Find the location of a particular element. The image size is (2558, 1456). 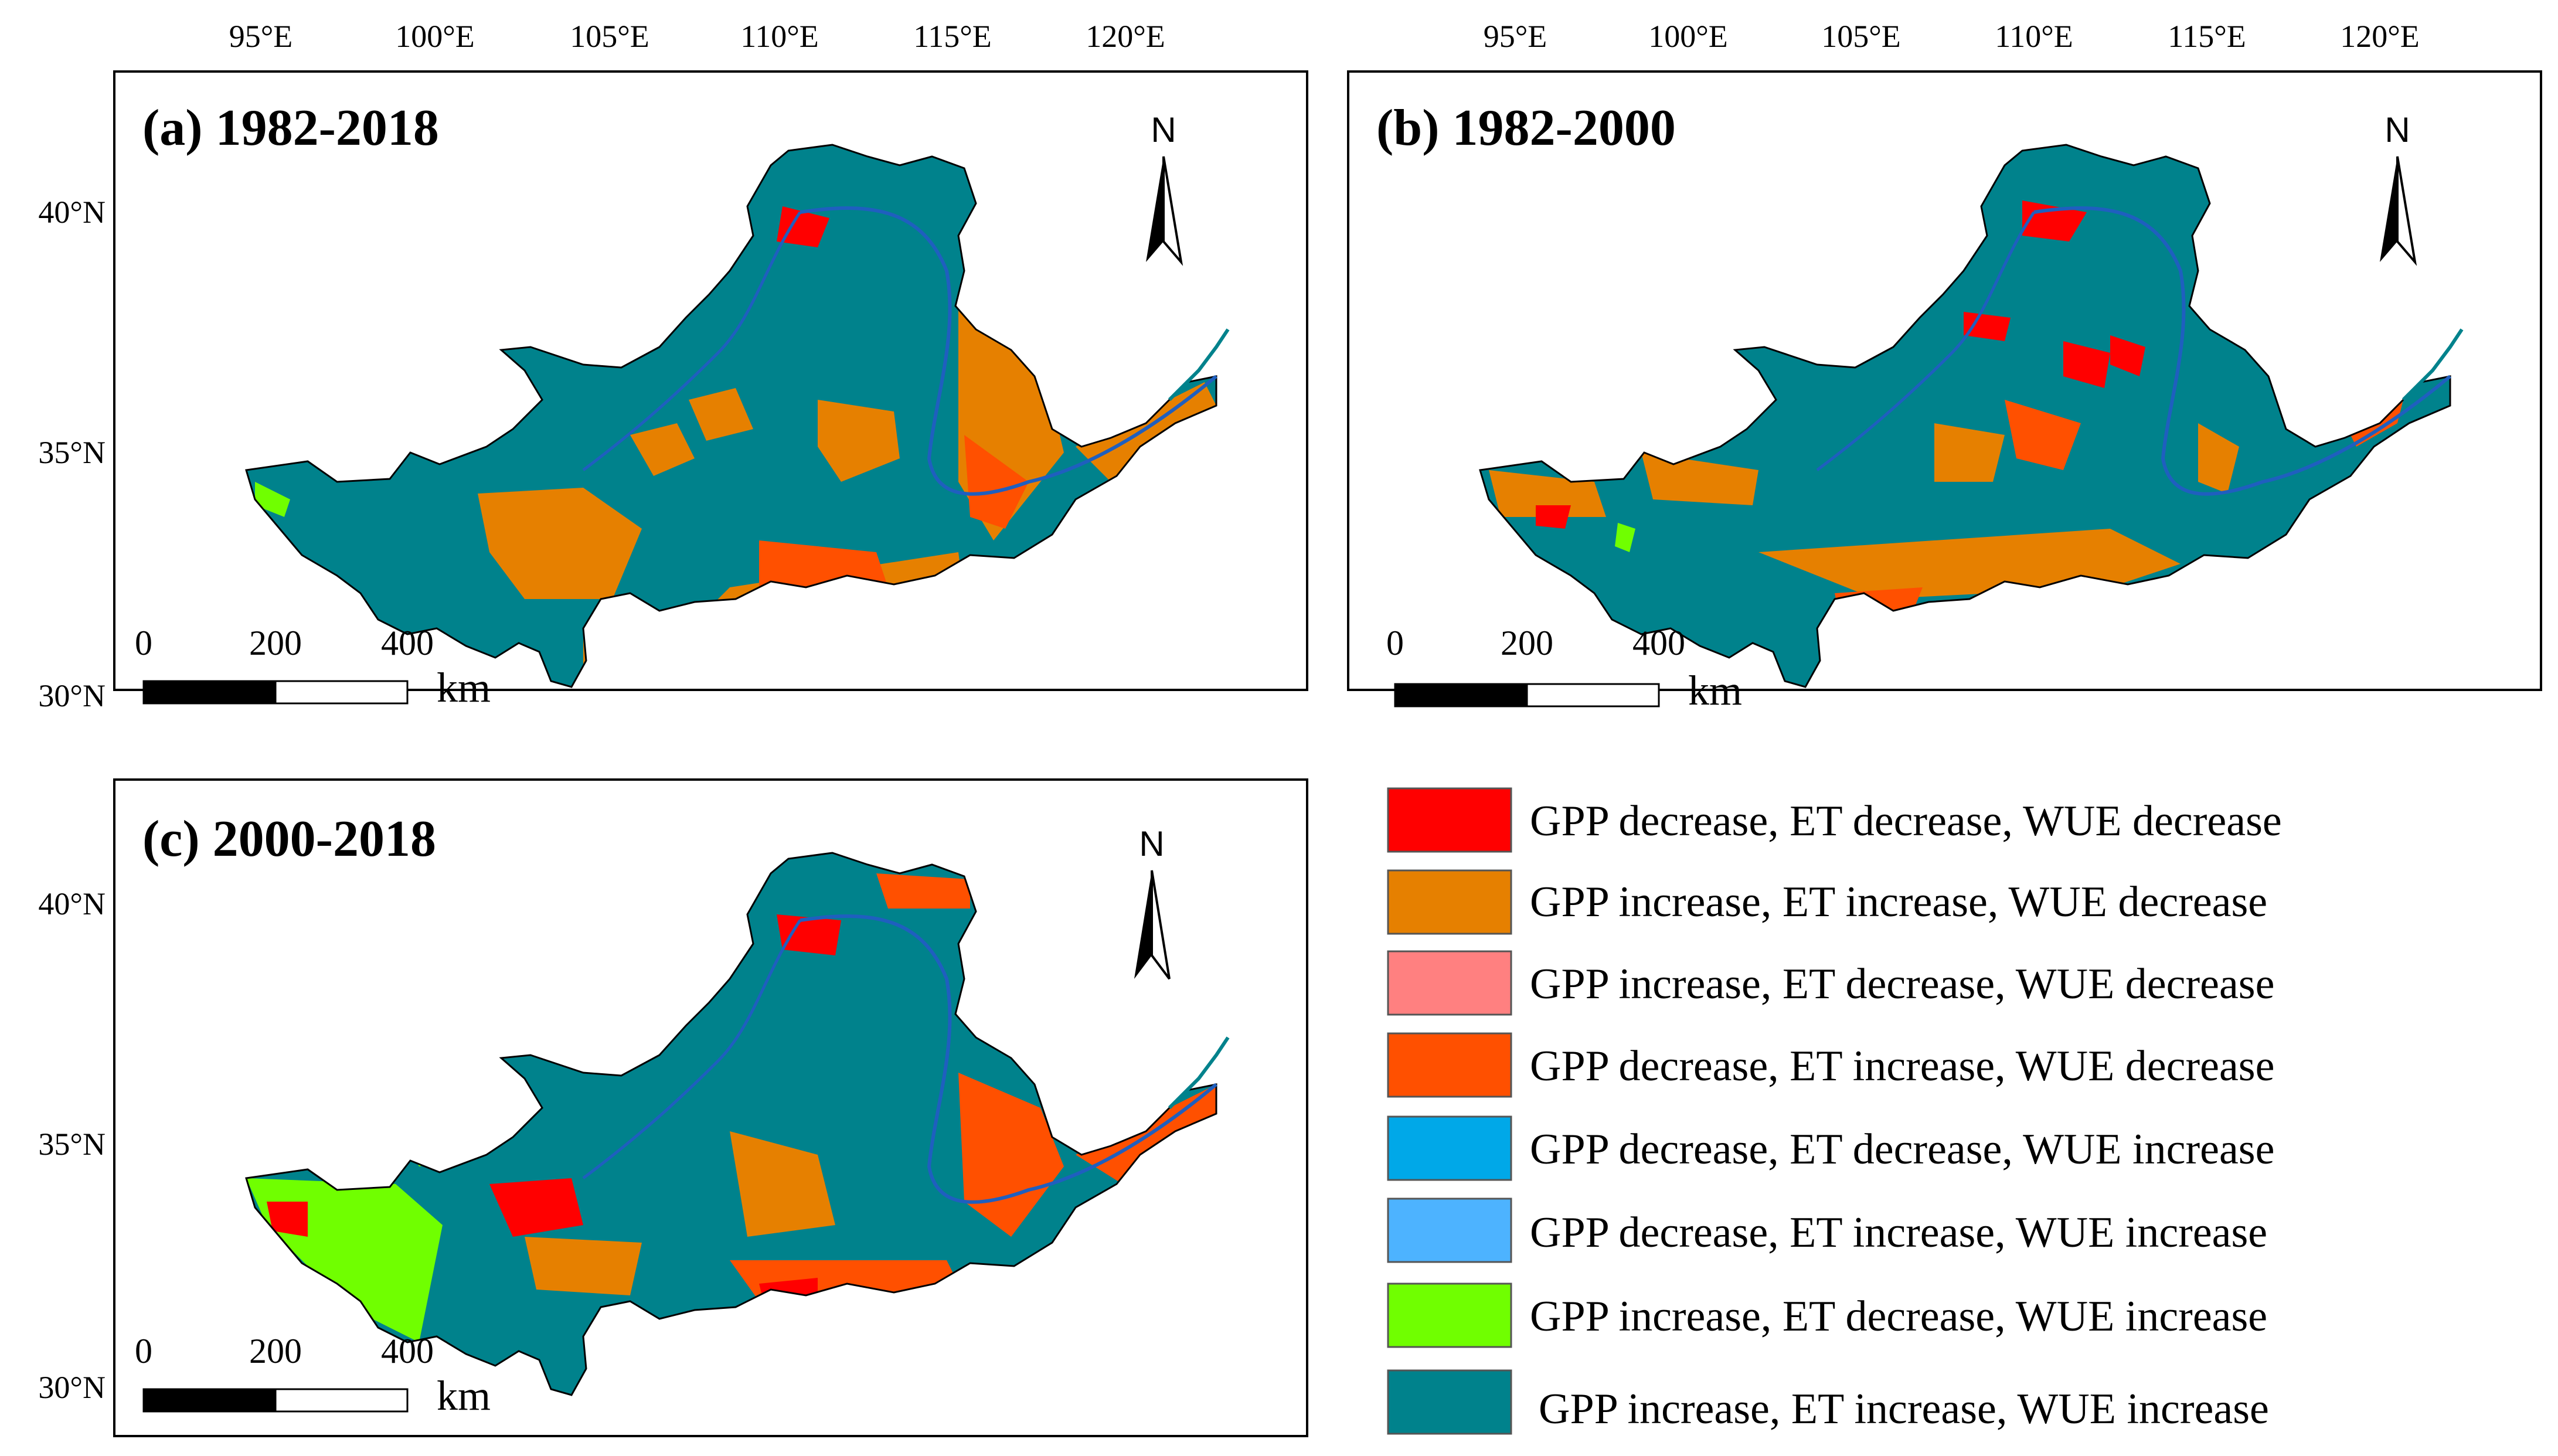

legend-item: GPP increase, ET increase, WUE decrease is located at coordinates (1827, 902).